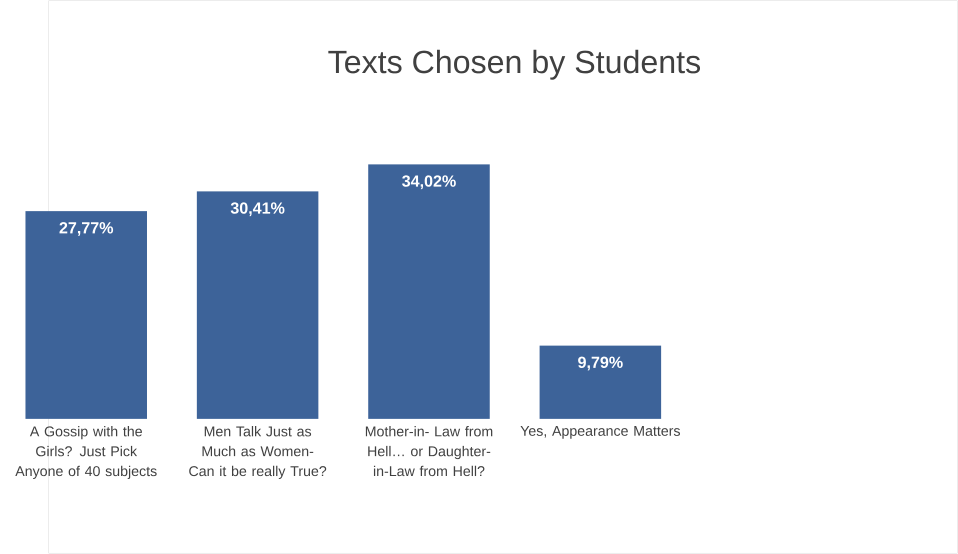 The image size is (958, 554). What do you see at coordinates (600, 432) in the screenshot?
I see `x-tick-label: Yes, Appearance Matters` at bounding box center [600, 432].